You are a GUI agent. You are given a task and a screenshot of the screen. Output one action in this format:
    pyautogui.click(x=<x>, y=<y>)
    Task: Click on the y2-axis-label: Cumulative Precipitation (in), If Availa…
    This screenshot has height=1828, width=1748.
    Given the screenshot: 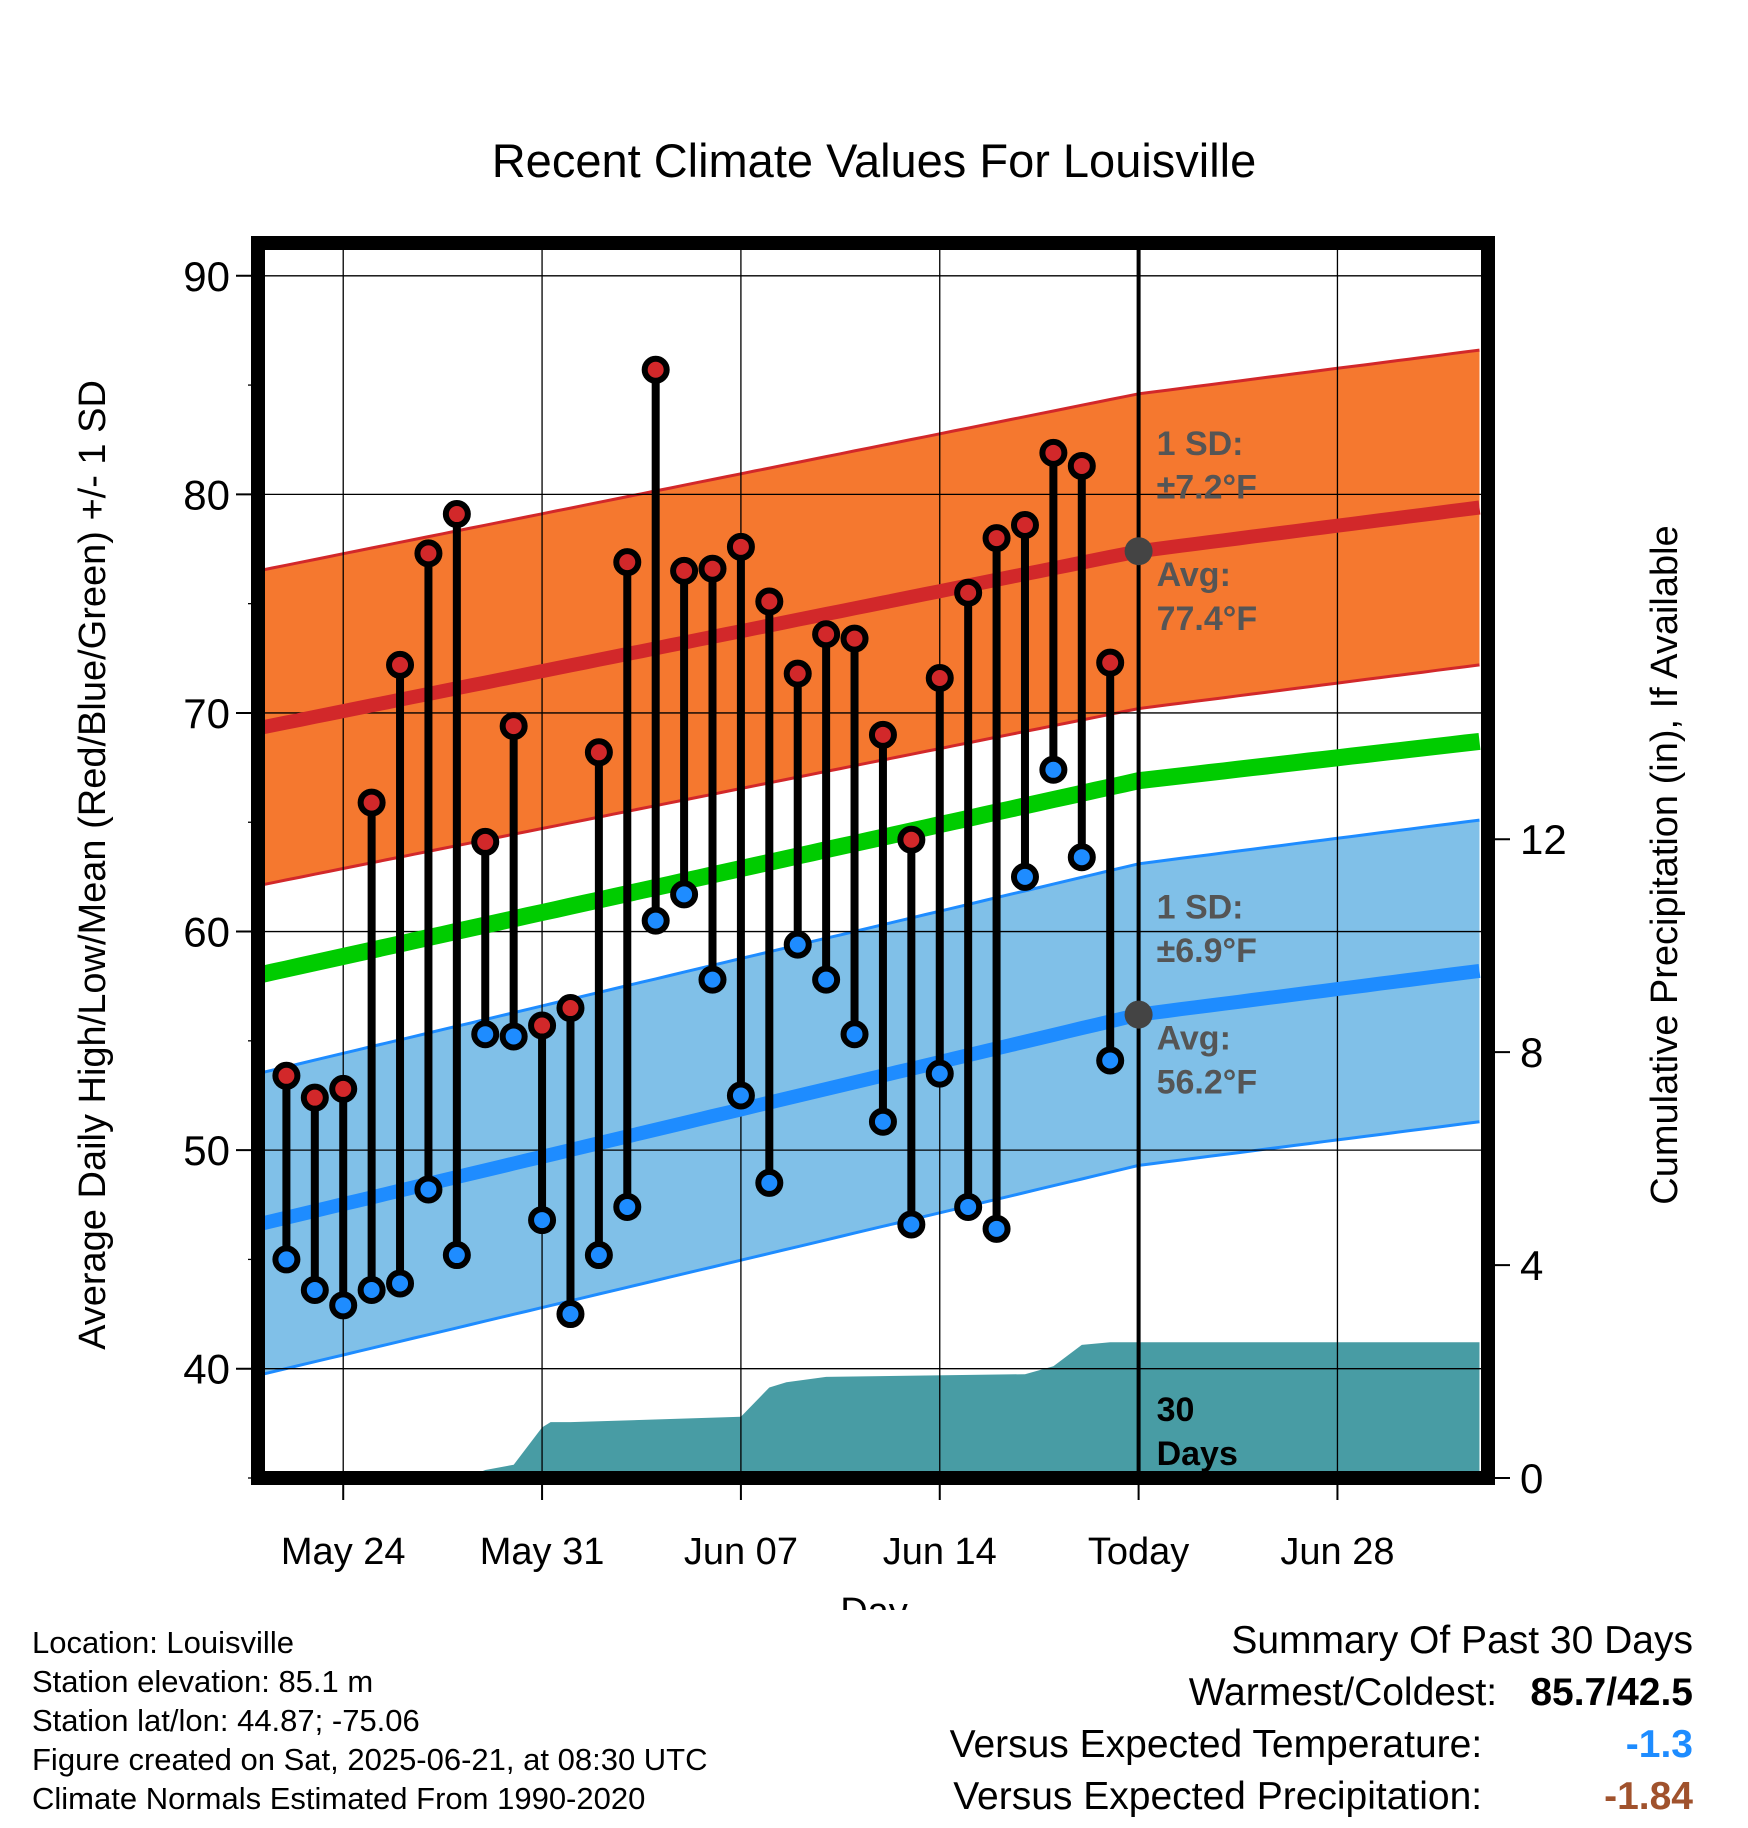 What is the action you would take?
    pyautogui.click(x=1665, y=864)
    